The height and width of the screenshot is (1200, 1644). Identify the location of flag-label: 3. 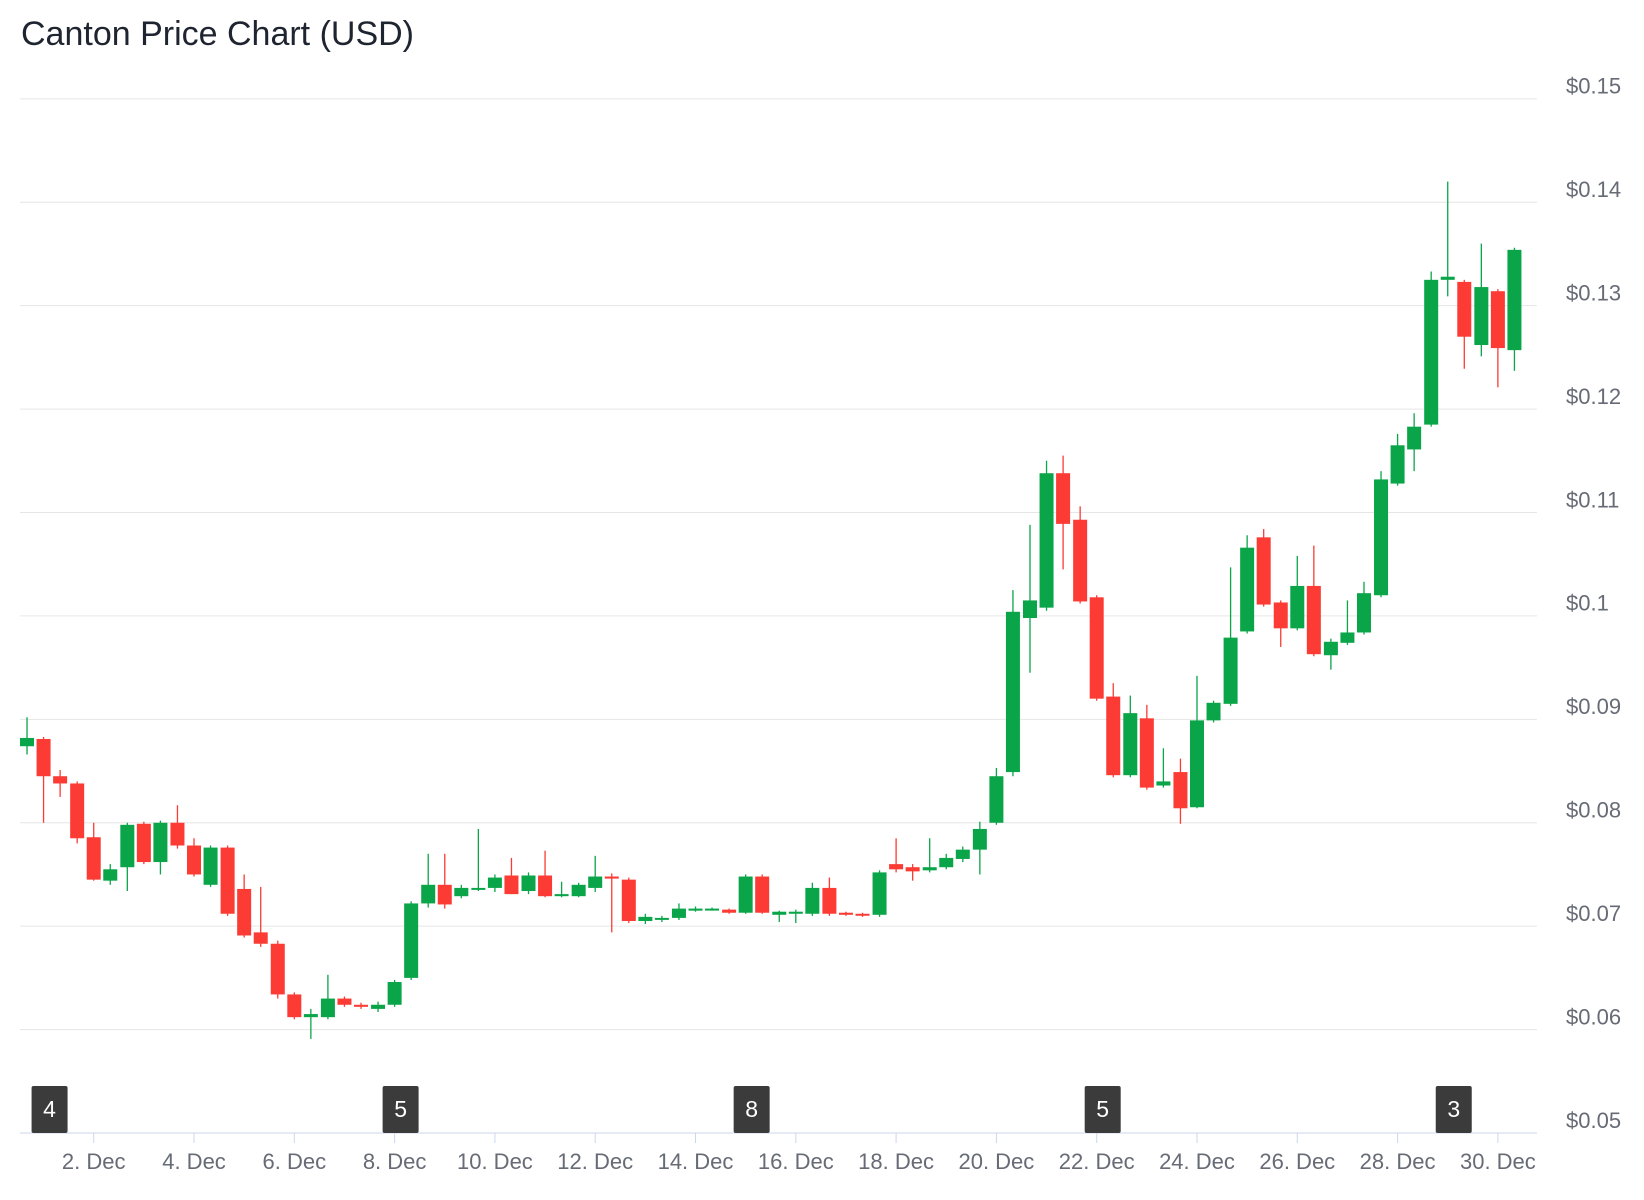
(1453, 1109).